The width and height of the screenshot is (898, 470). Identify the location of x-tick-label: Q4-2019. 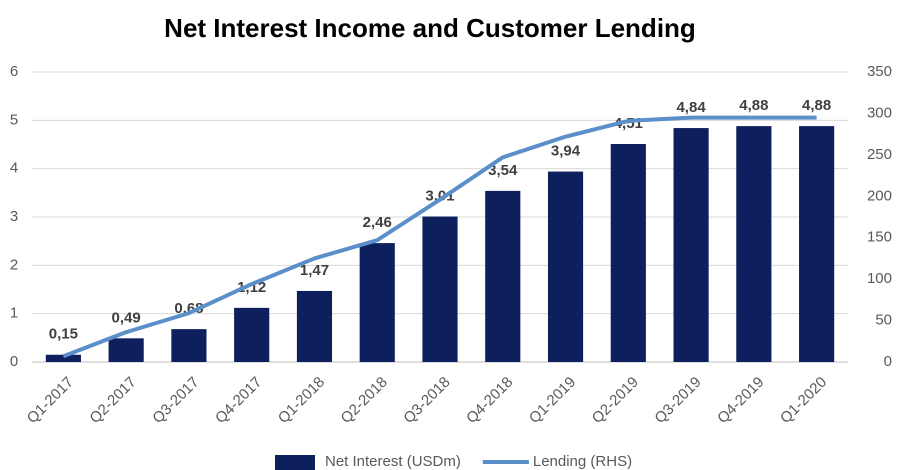
(740, 400).